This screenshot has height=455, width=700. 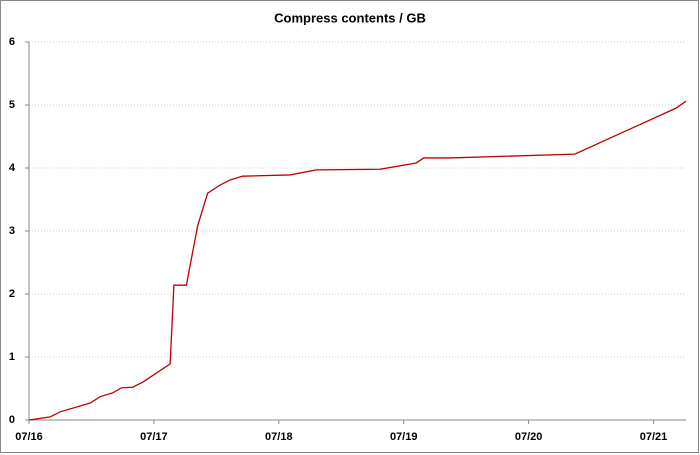 What do you see at coordinates (529, 437) in the screenshot?
I see `x-tick-label: 07/20` at bounding box center [529, 437].